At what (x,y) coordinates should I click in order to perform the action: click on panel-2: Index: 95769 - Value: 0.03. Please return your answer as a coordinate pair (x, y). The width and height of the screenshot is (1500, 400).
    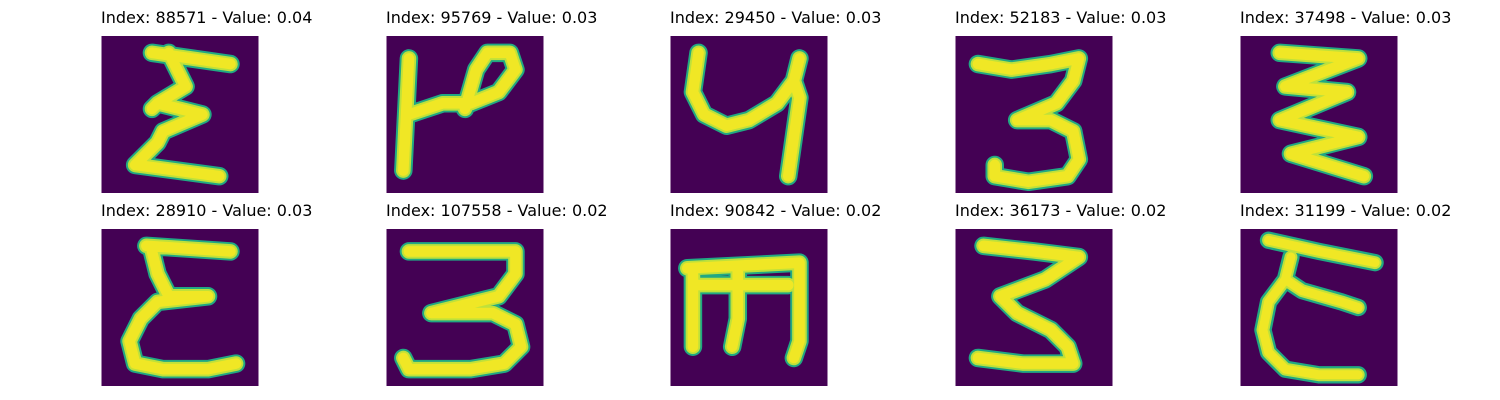
    Looking at the image, I should click on (506, 103).